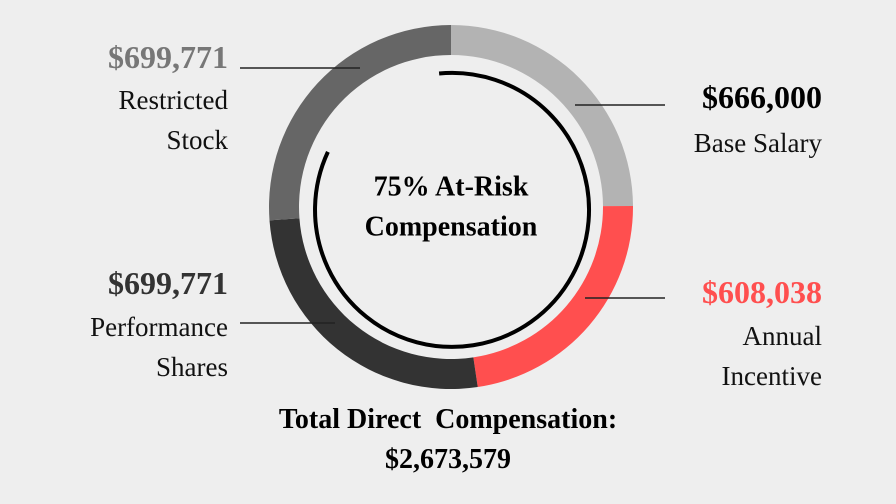 Image resolution: width=896 pixels, height=504 pixels. I want to click on center-text: Compensation, so click(451, 226).